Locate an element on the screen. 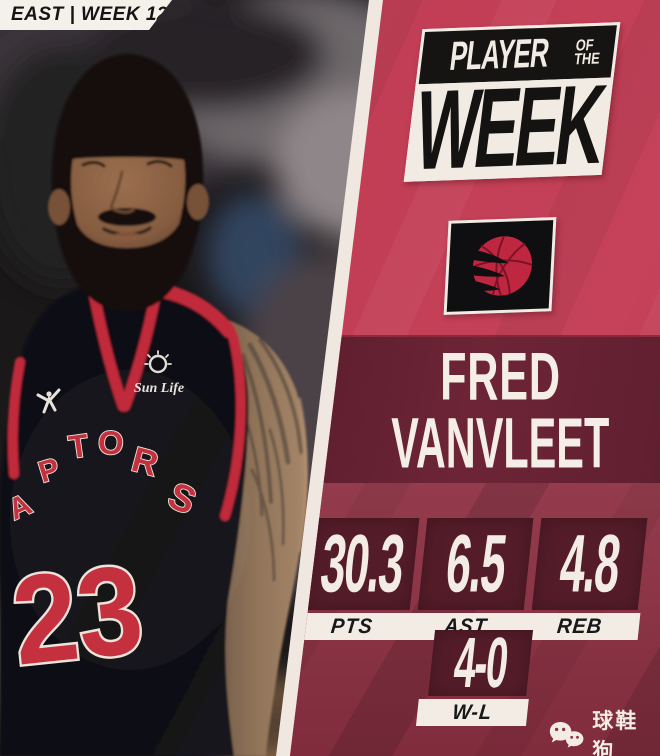 This screenshot has width=660, height=756. points-number: 30.3 is located at coordinates (361, 564).